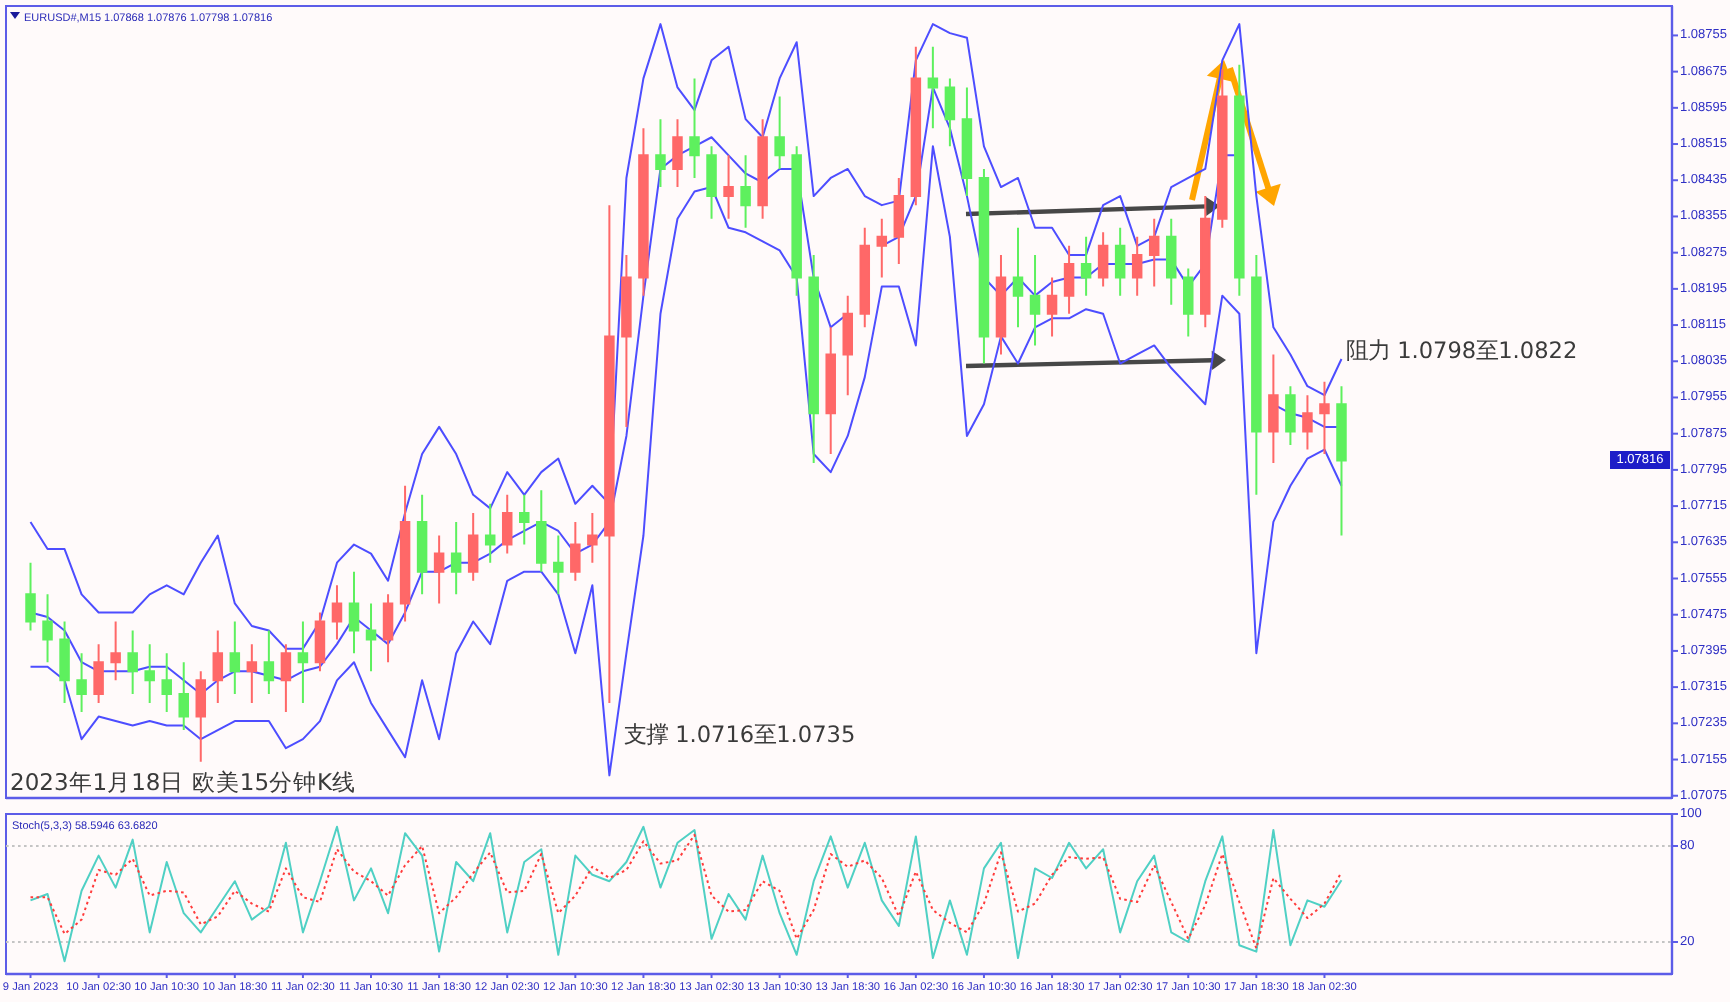  Describe the element at coordinates (740, 735) in the screenshot. I see `annotation: 支撑 1.0716至1.0735` at that location.